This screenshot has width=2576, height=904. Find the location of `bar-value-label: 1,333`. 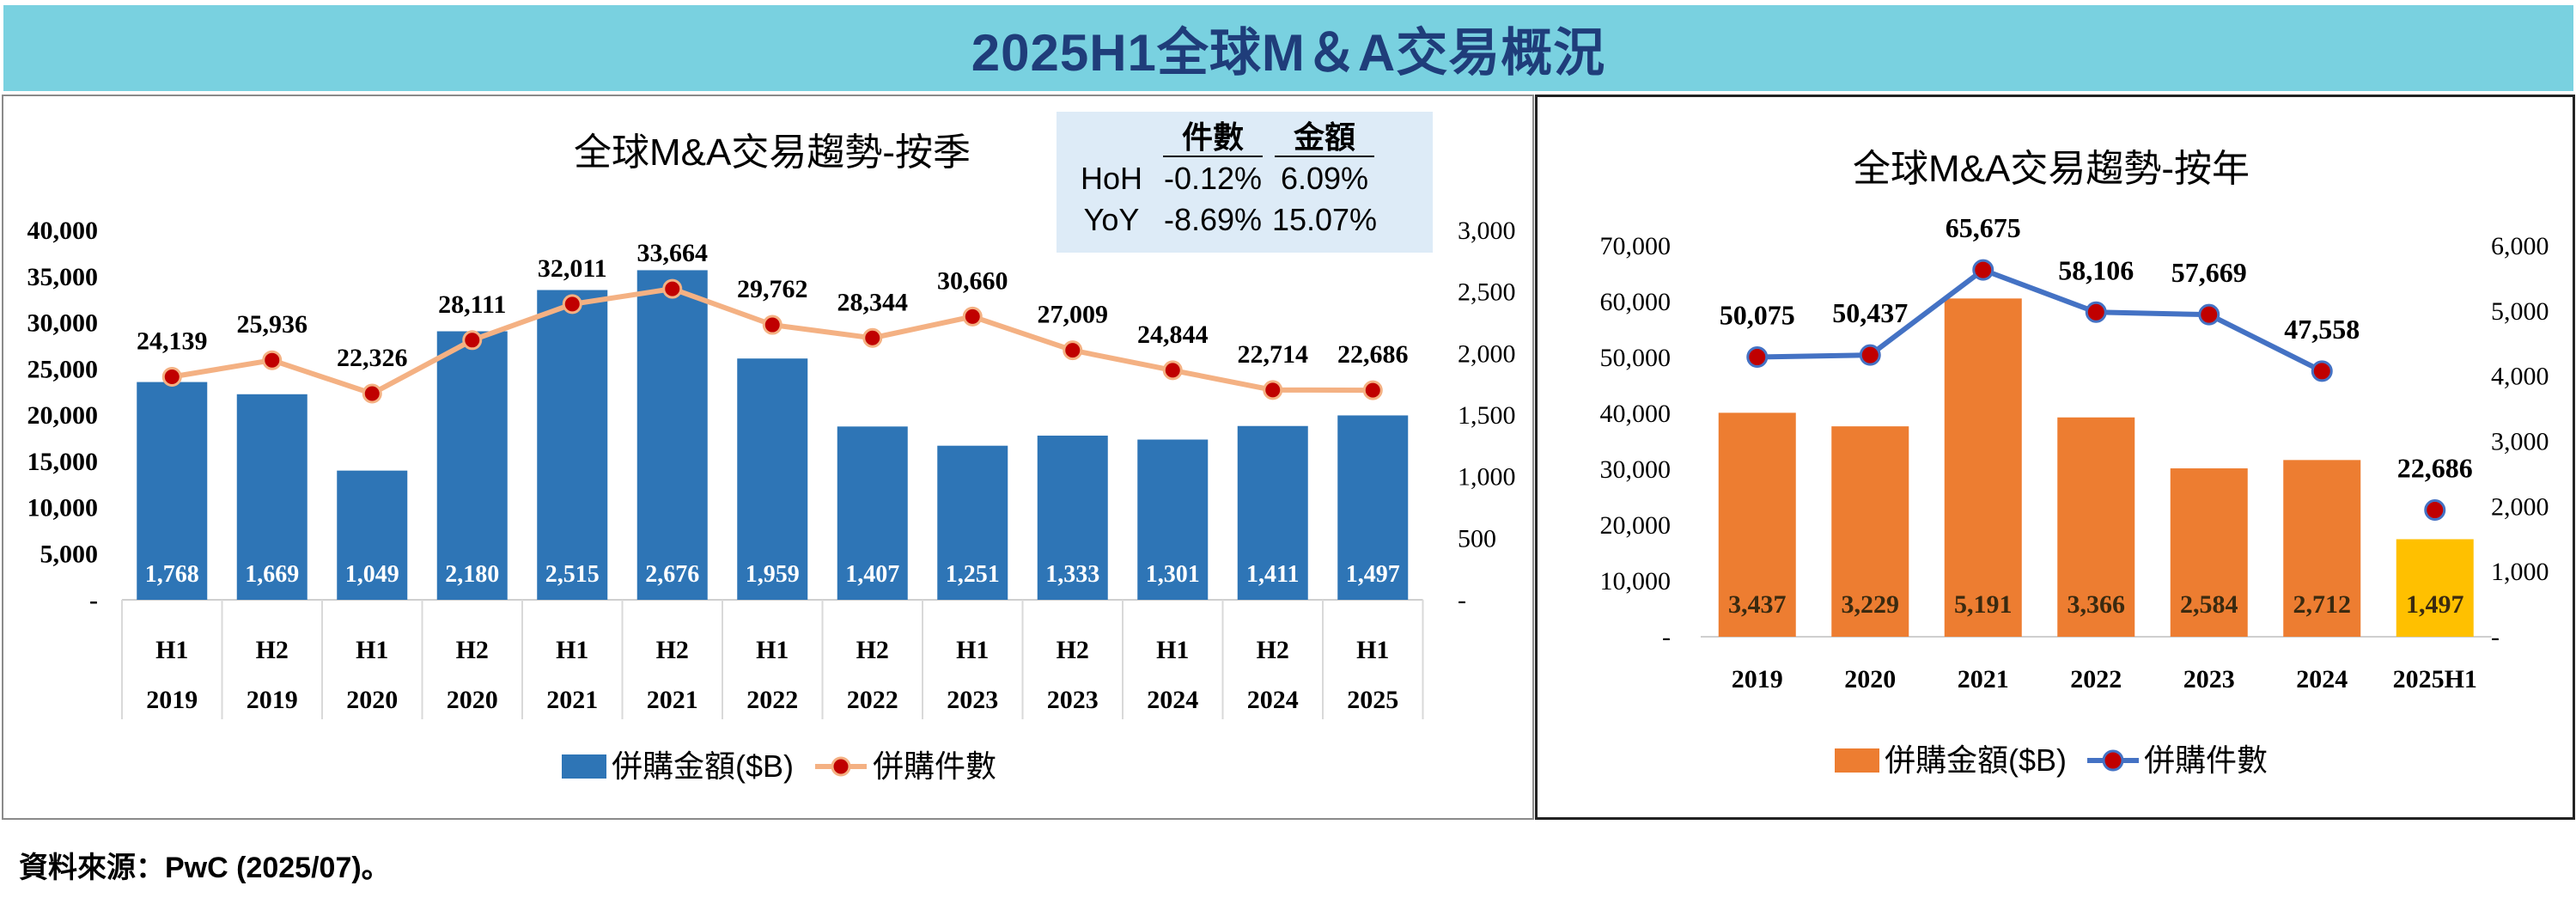

bar-value-label: 1,333 is located at coordinates (1072, 574).